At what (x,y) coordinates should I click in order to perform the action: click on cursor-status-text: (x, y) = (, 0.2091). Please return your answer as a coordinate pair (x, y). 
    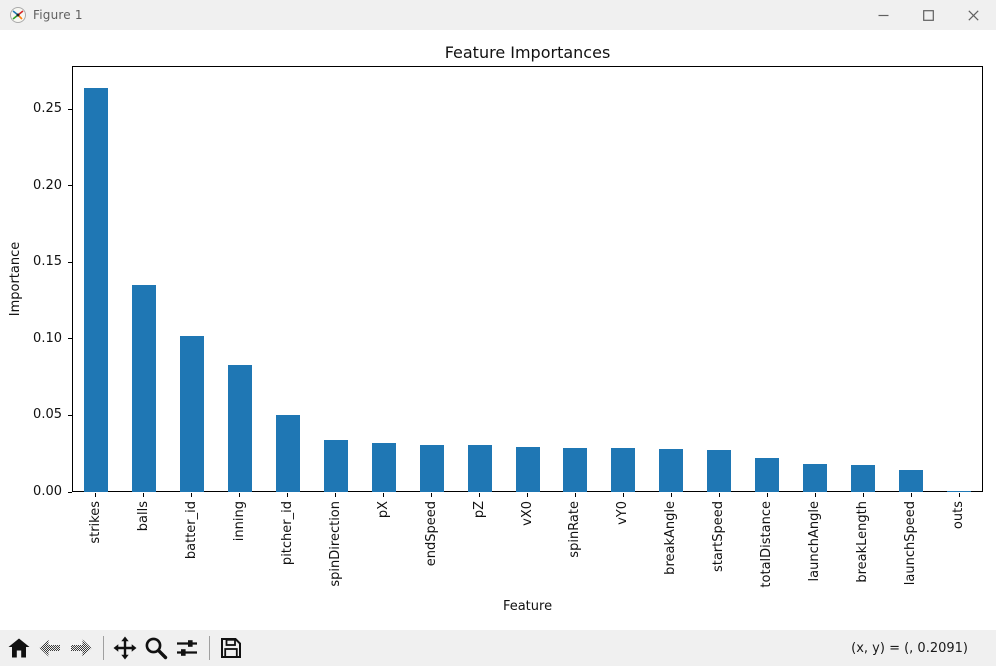
    Looking at the image, I should click on (909, 648).